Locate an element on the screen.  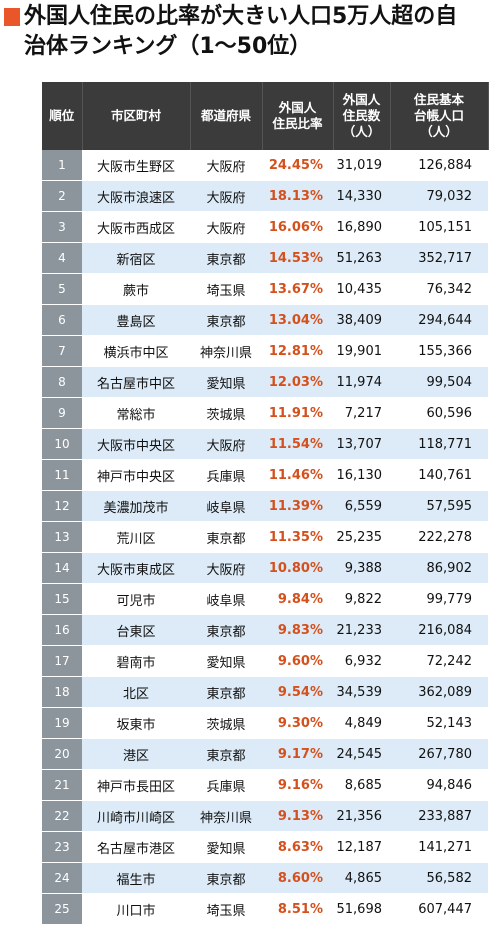
rank-cell: 3 is located at coordinates (62, 227).